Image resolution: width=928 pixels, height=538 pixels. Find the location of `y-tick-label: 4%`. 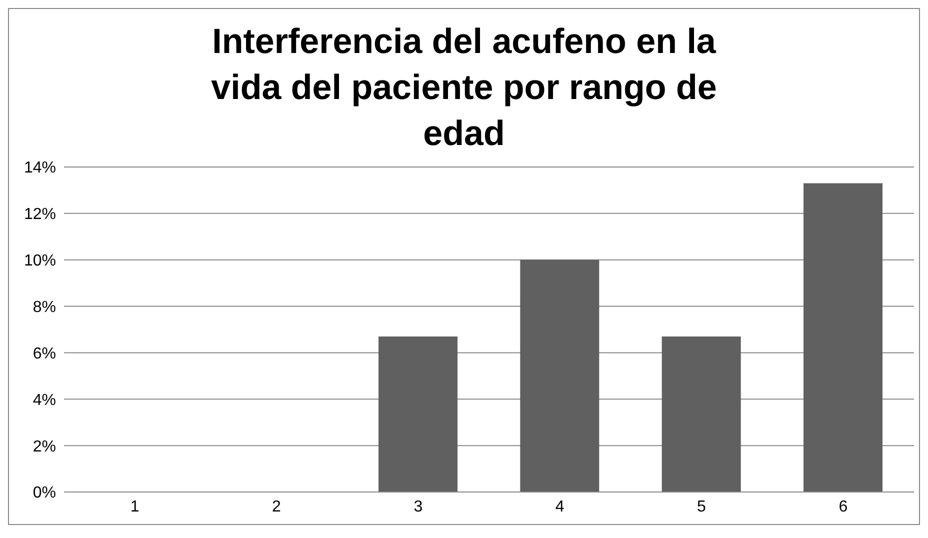

y-tick-label: 4% is located at coordinates (44, 400).